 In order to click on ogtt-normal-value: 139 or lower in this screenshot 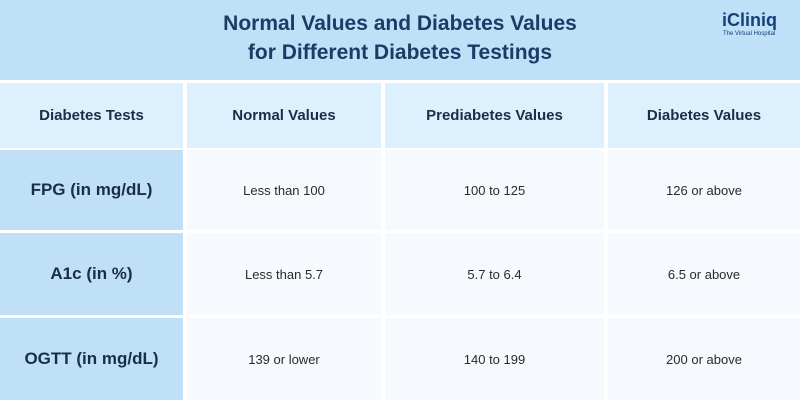, I will do `click(284, 359)`.